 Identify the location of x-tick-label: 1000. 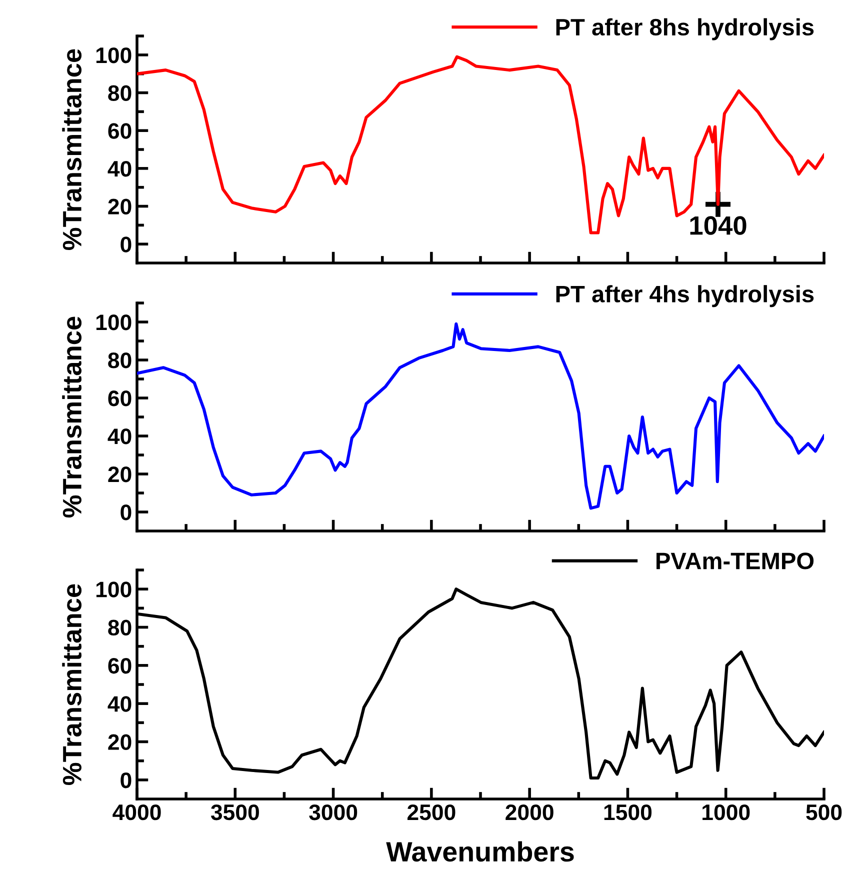
(726, 812).